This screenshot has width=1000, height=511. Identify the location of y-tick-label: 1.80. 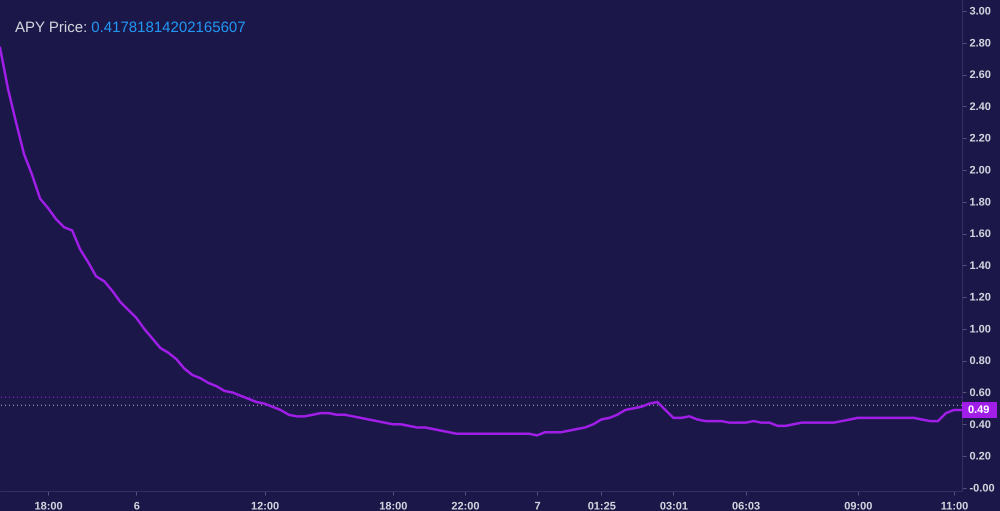
(980, 202).